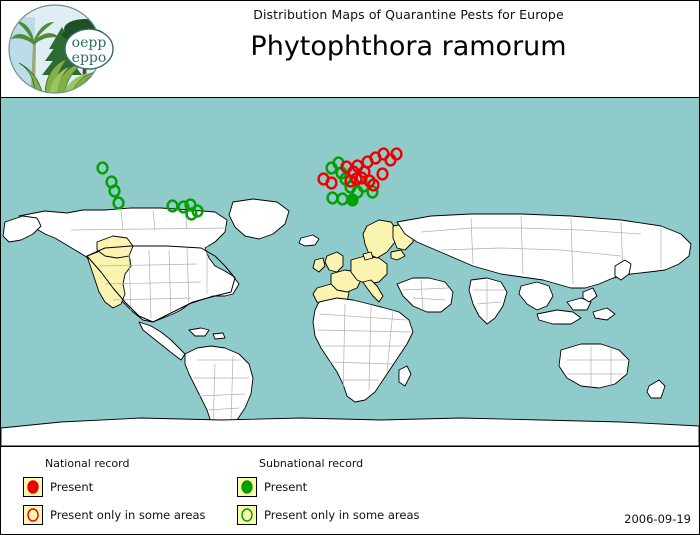 The height and width of the screenshot is (535, 700). Describe the element at coordinates (61, 49) in the screenshot. I see `eppo-logo: oepp eppo` at that location.